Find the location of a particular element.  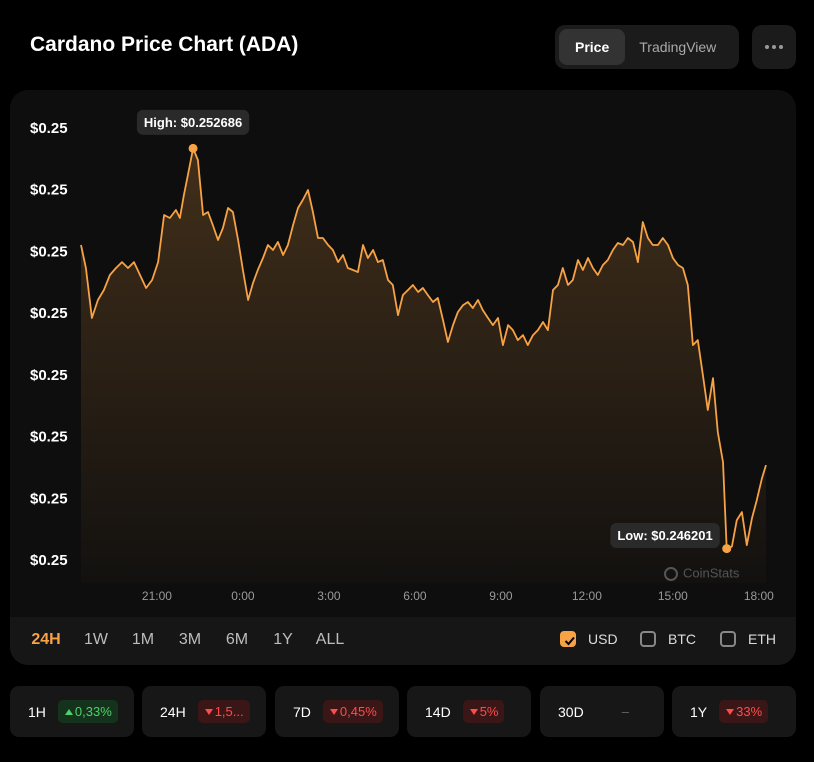

stat-card: 14D 5% is located at coordinates (469, 711).